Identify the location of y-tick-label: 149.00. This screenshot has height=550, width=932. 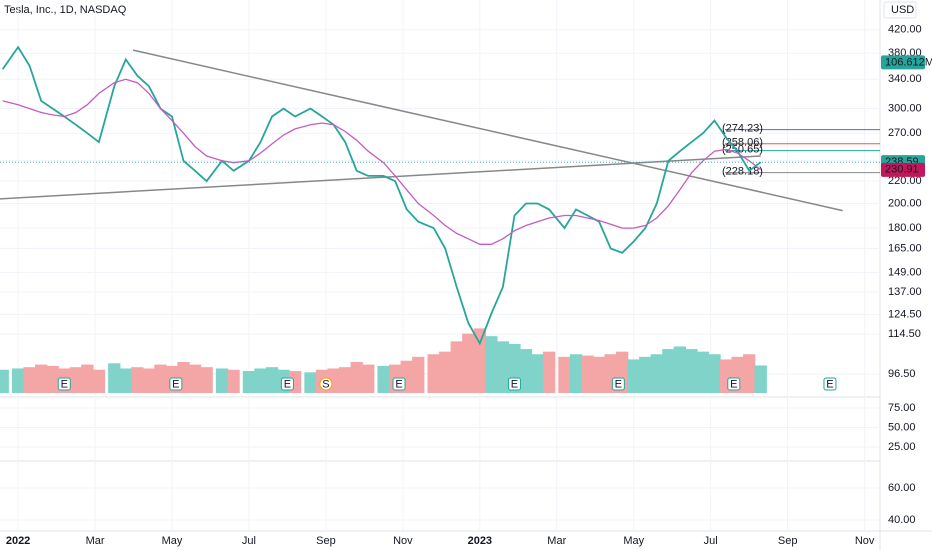
(905, 272).